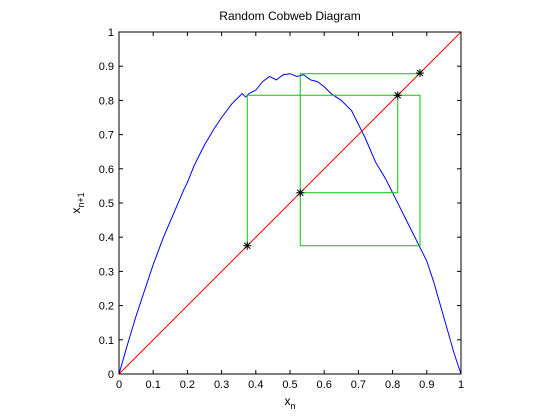  I want to click on y-axis-label: xn+1, so click(77, 202).